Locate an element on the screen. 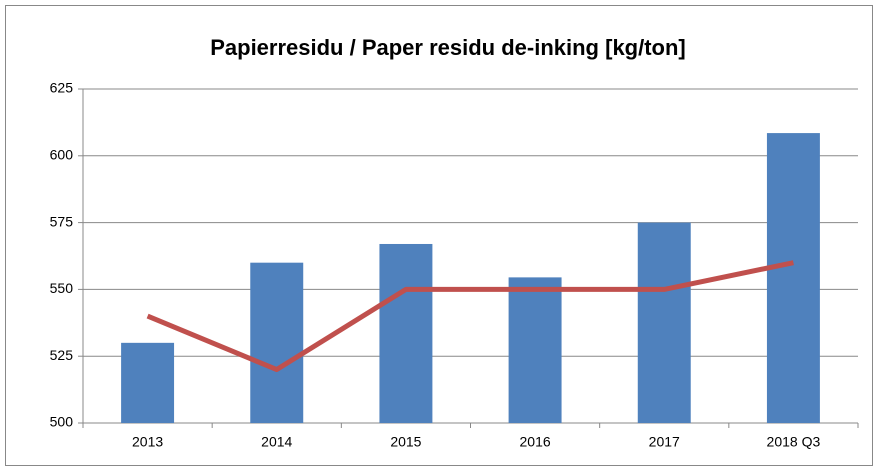 Image resolution: width=879 pixels, height=470 pixels. y-tick-label: 525 is located at coordinates (62, 355).